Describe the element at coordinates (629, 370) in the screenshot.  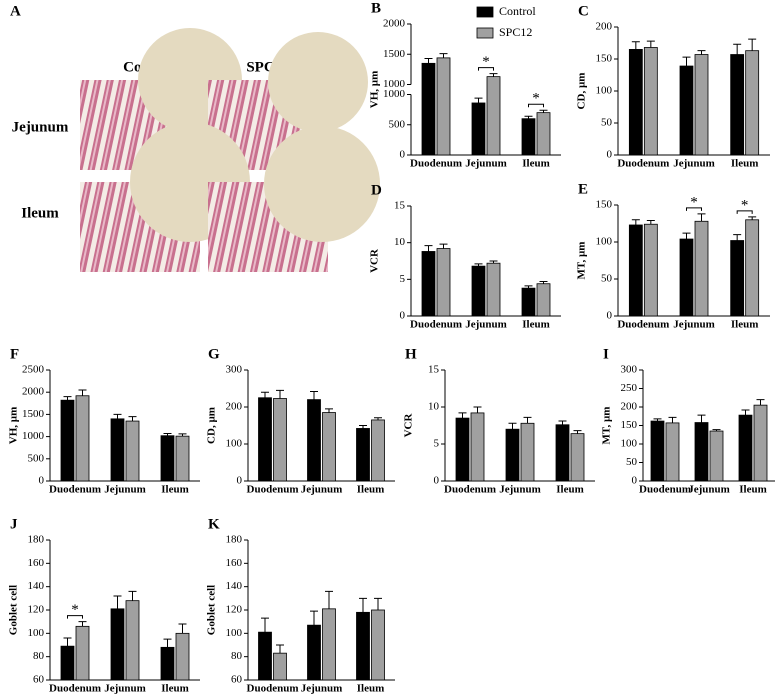
I see `y-tick-label: 300` at that location.